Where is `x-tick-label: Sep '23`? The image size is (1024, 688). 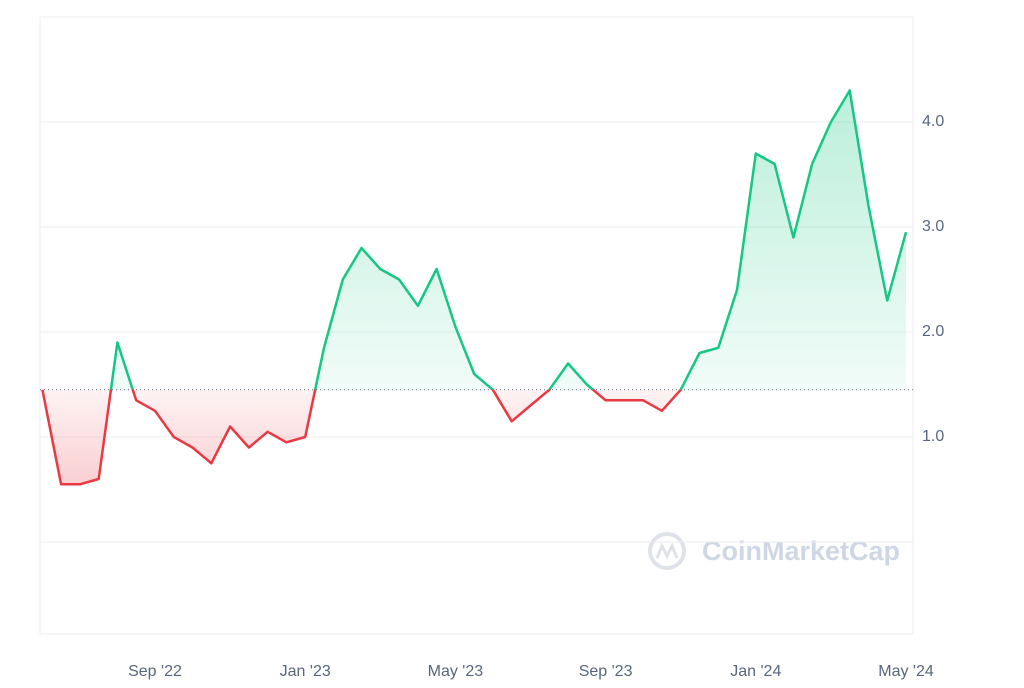
x-tick-label: Sep '23 is located at coordinates (606, 671).